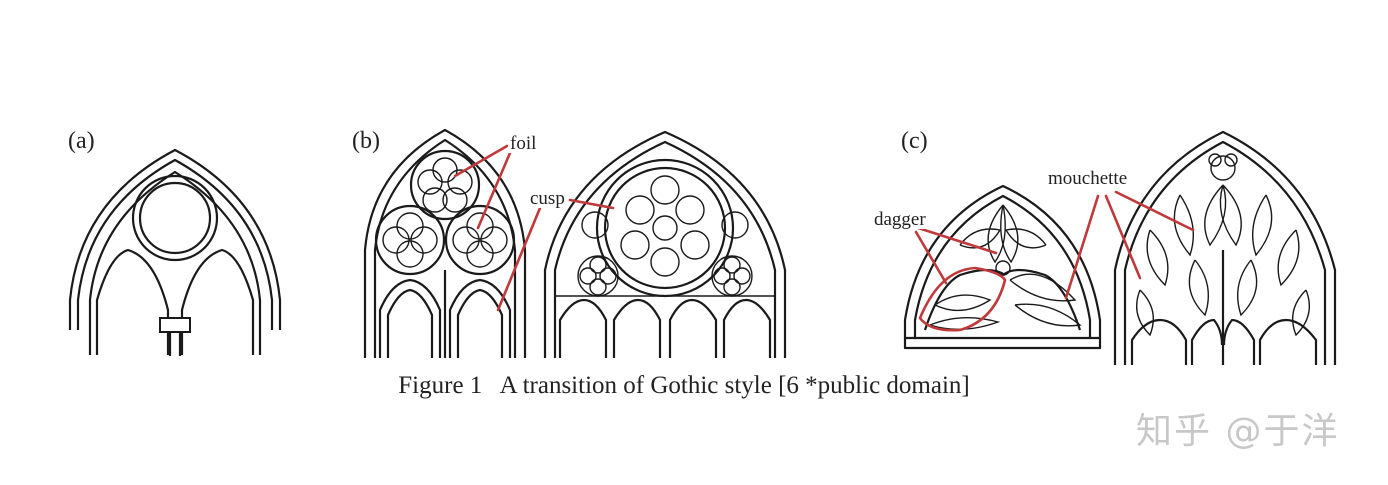  What do you see at coordinates (175, 252) in the screenshot?
I see `window-a-plate-tracery` at bounding box center [175, 252].